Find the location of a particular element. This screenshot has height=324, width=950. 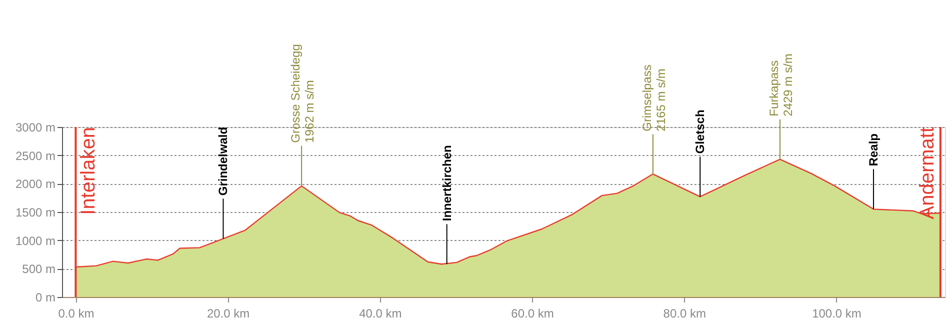

ref-line-label: Interlaken is located at coordinates (89, 171).